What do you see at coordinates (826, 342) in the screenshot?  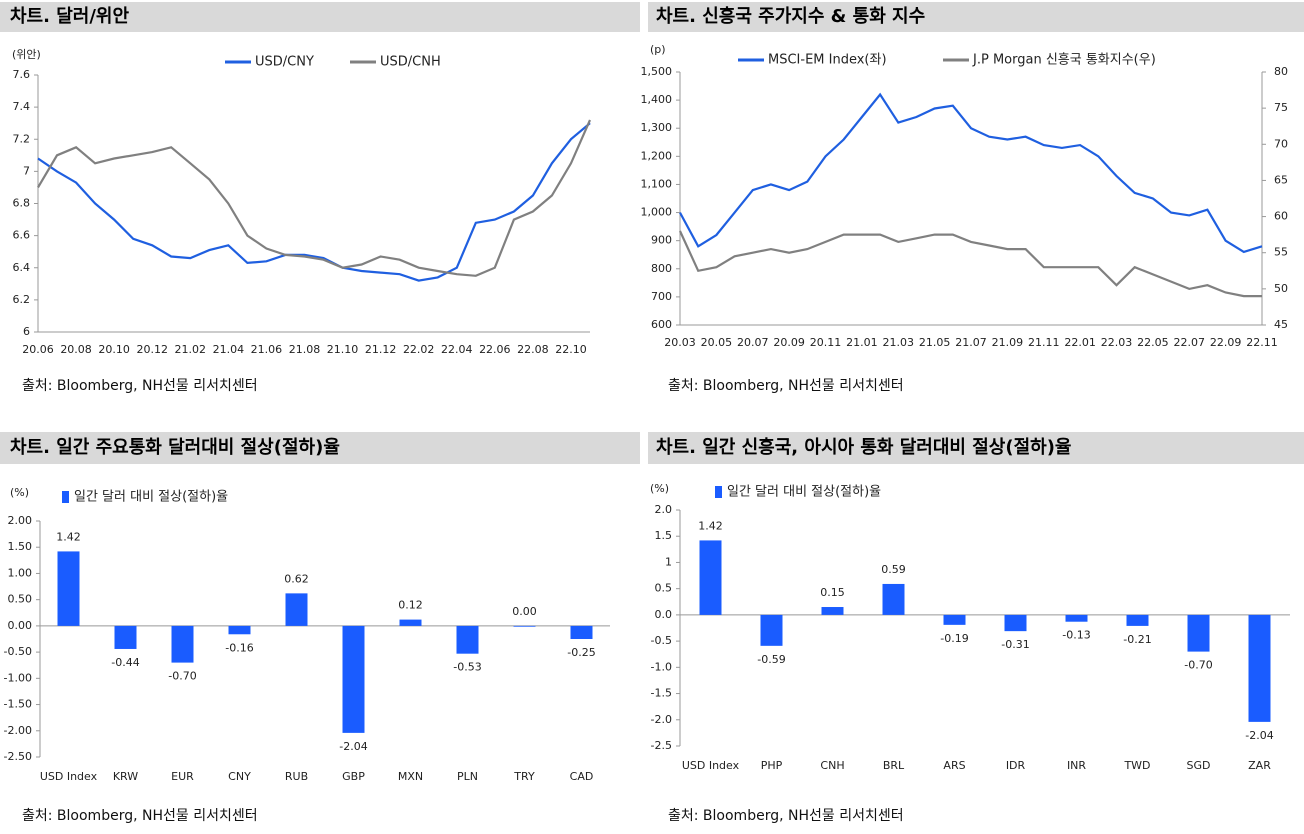 I see `x-tick-label: 20.11` at bounding box center [826, 342].